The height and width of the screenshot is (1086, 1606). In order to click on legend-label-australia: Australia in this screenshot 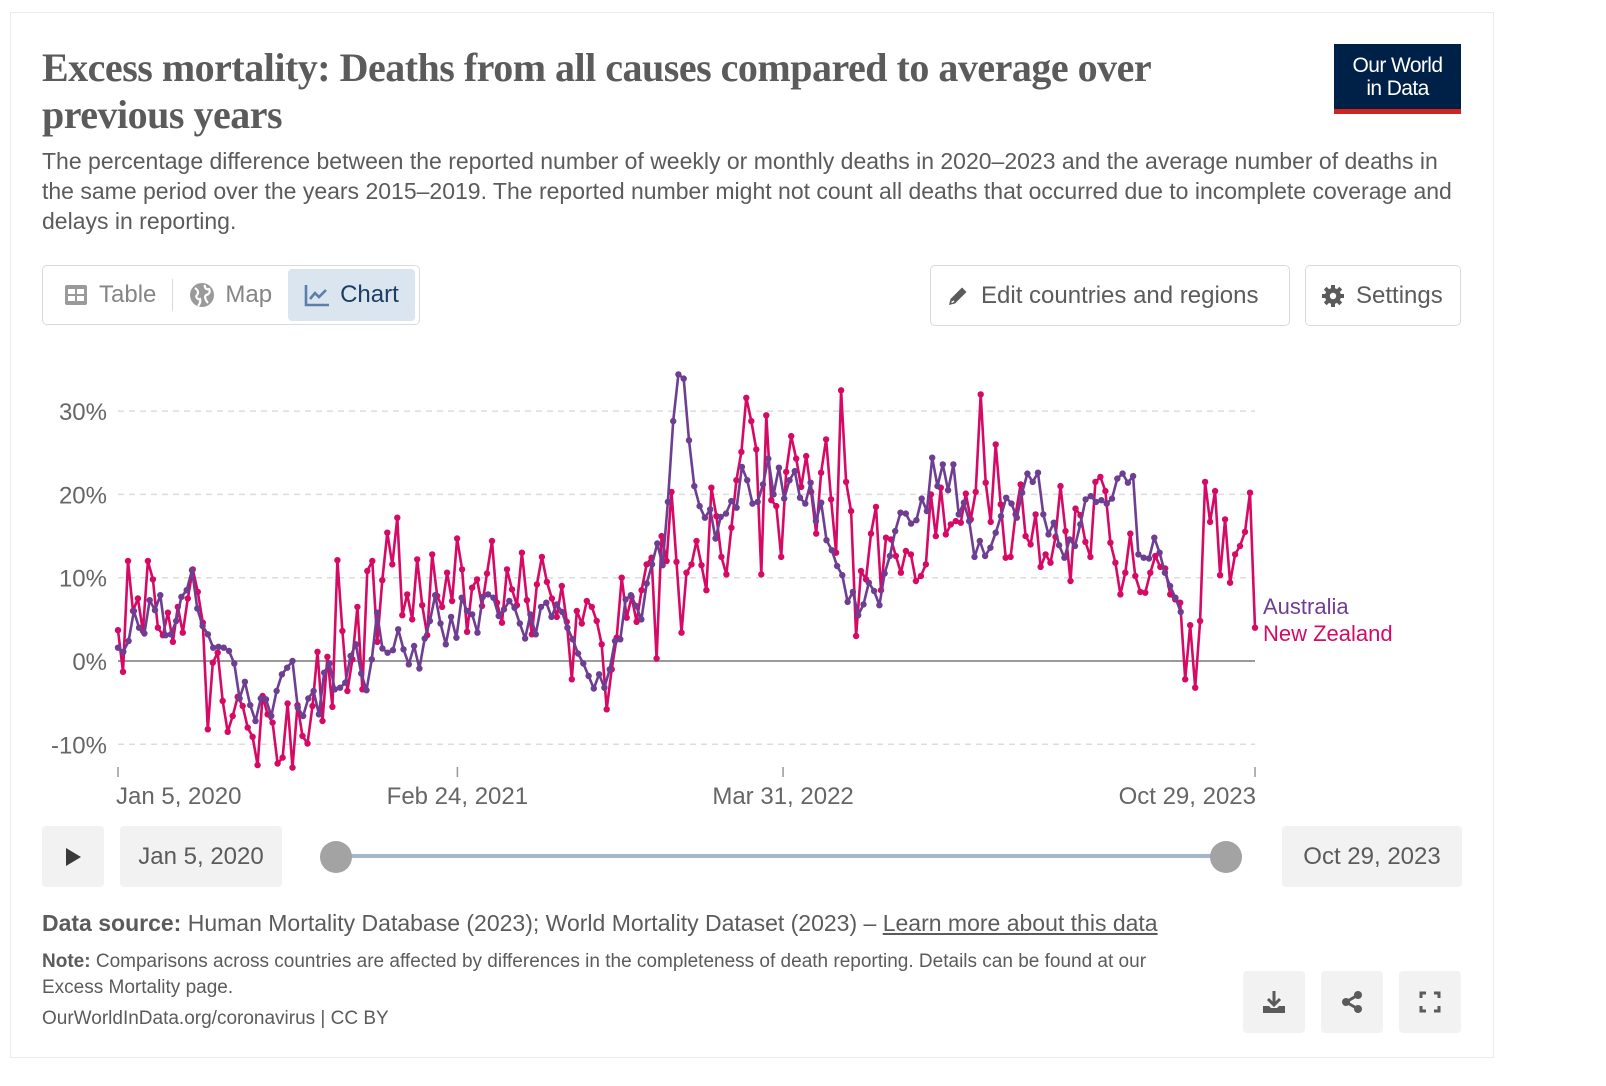, I will do `click(1306, 606)`.